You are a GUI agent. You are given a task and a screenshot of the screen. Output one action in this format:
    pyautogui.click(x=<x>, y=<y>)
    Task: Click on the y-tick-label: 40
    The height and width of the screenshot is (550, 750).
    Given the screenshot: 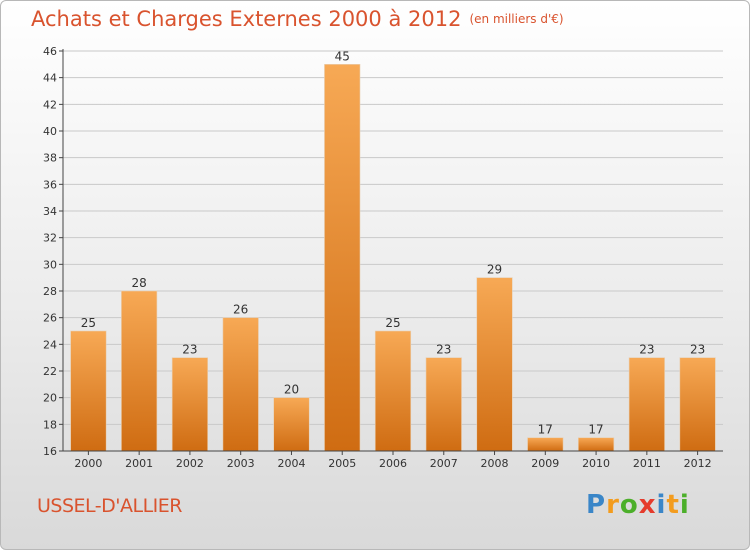 What is the action you would take?
    pyautogui.click(x=50, y=131)
    